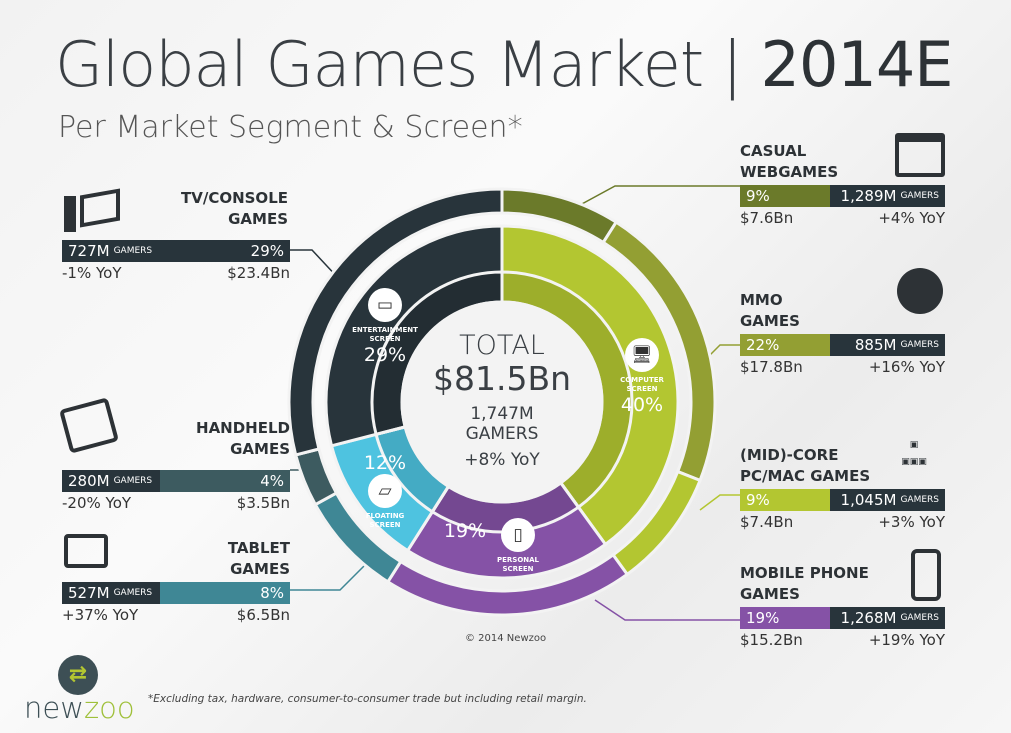  What do you see at coordinates (54, 708) in the screenshot?
I see `logo-text: new` at bounding box center [54, 708].